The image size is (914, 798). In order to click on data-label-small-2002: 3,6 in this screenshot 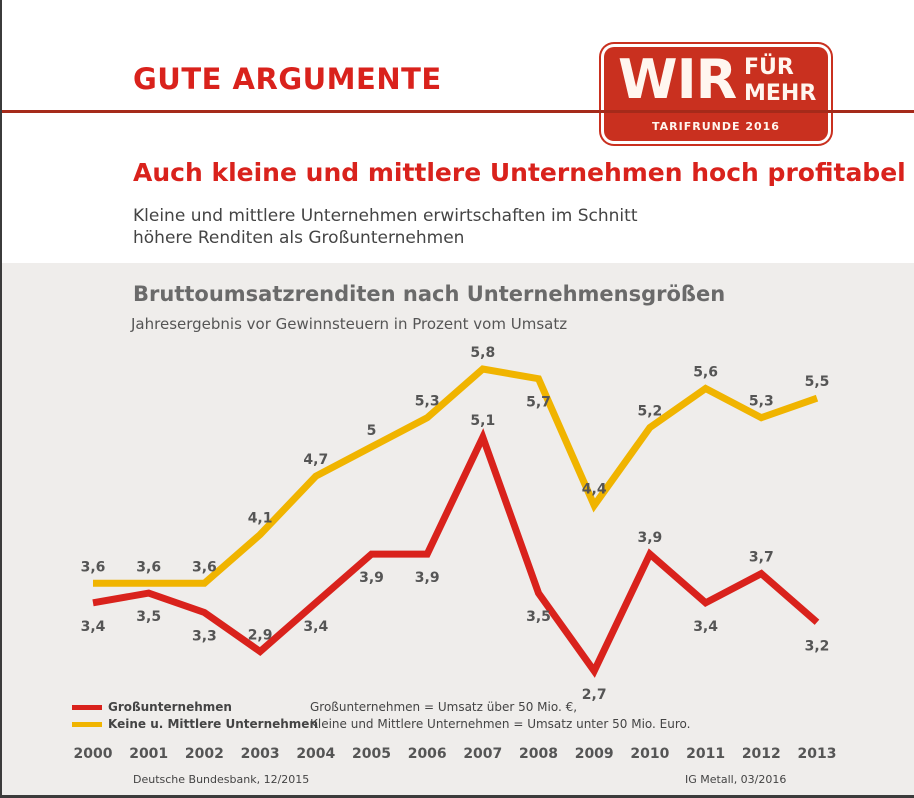, I will do `click(204, 567)`.